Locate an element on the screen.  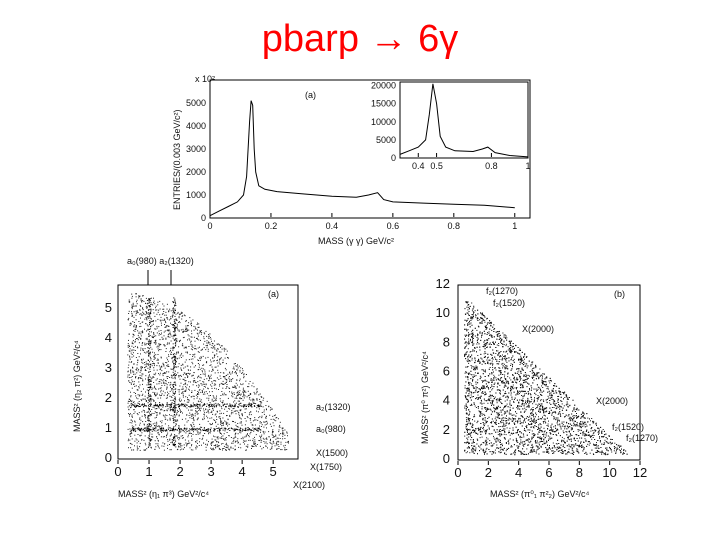
inset-x-tick-0: 0.4 is located at coordinates (418, 166).